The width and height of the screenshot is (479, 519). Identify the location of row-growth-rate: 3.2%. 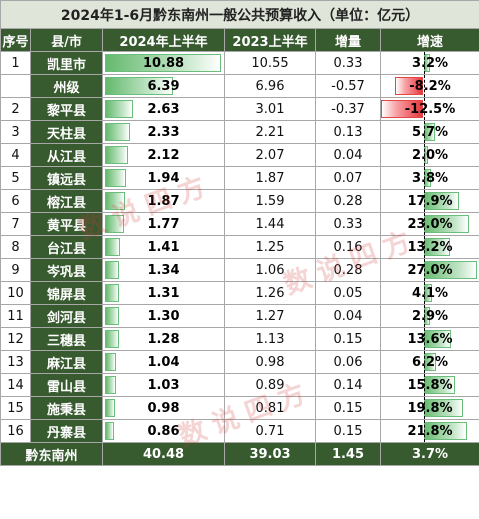
(430, 63).